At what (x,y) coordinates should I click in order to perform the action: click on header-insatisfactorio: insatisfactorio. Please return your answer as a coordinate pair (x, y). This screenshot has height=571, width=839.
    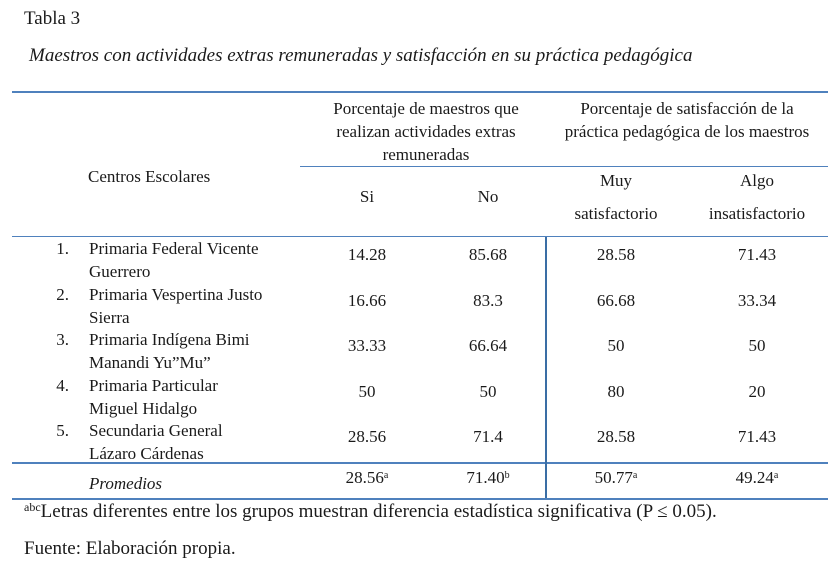
    Looking at the image, I should click on (757, 213).